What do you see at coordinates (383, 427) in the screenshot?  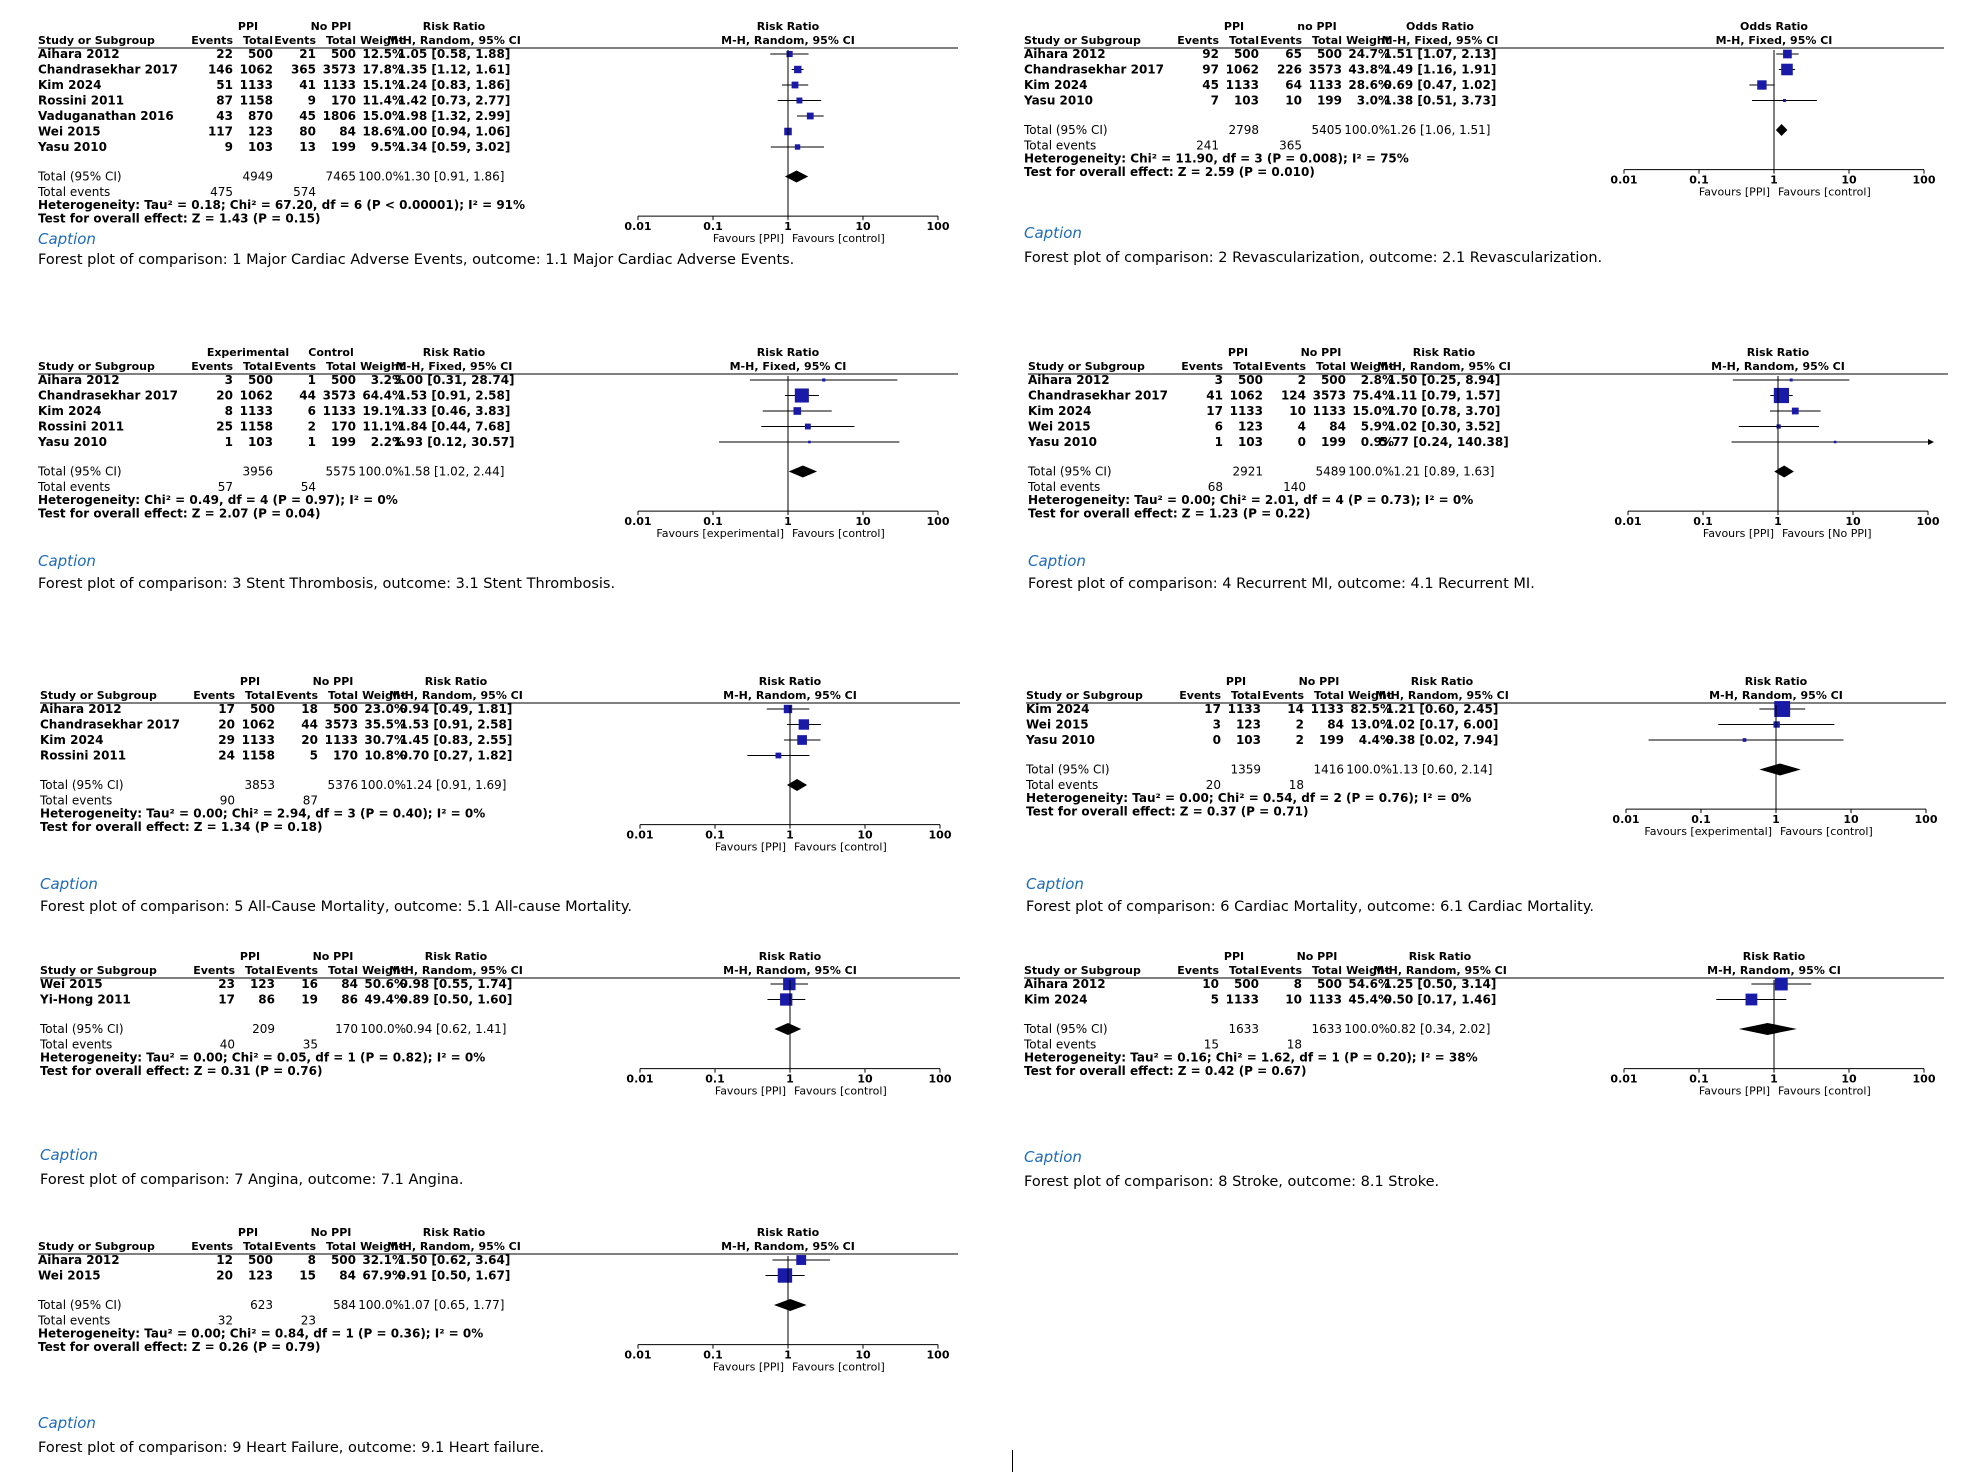 I see `weight-cell: 11.1%` at bounding box center [383, 427].